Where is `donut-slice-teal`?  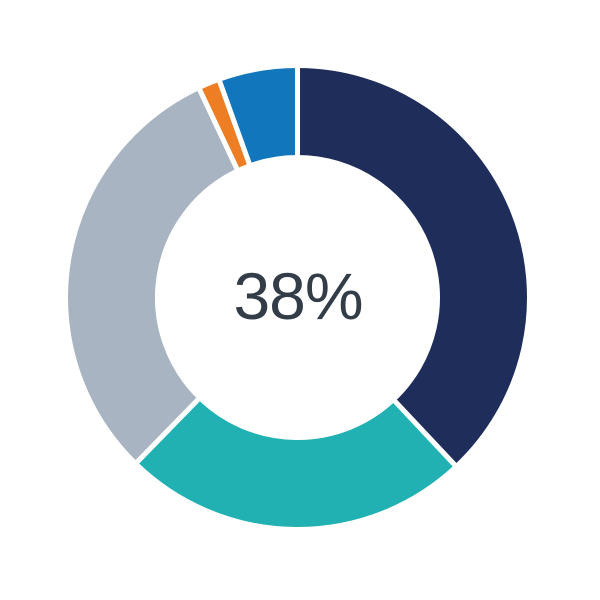
donut-slice-teal is located at coordinates (296, 463).